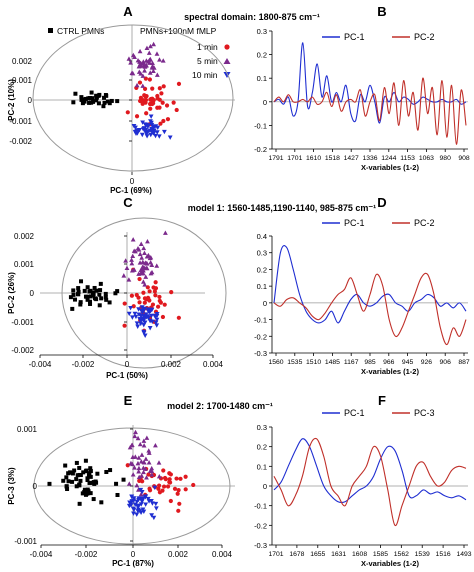  Describe the element at coordinates (22, 80) in the screenshot. I see `y-tick-label: 0.001` at that location.